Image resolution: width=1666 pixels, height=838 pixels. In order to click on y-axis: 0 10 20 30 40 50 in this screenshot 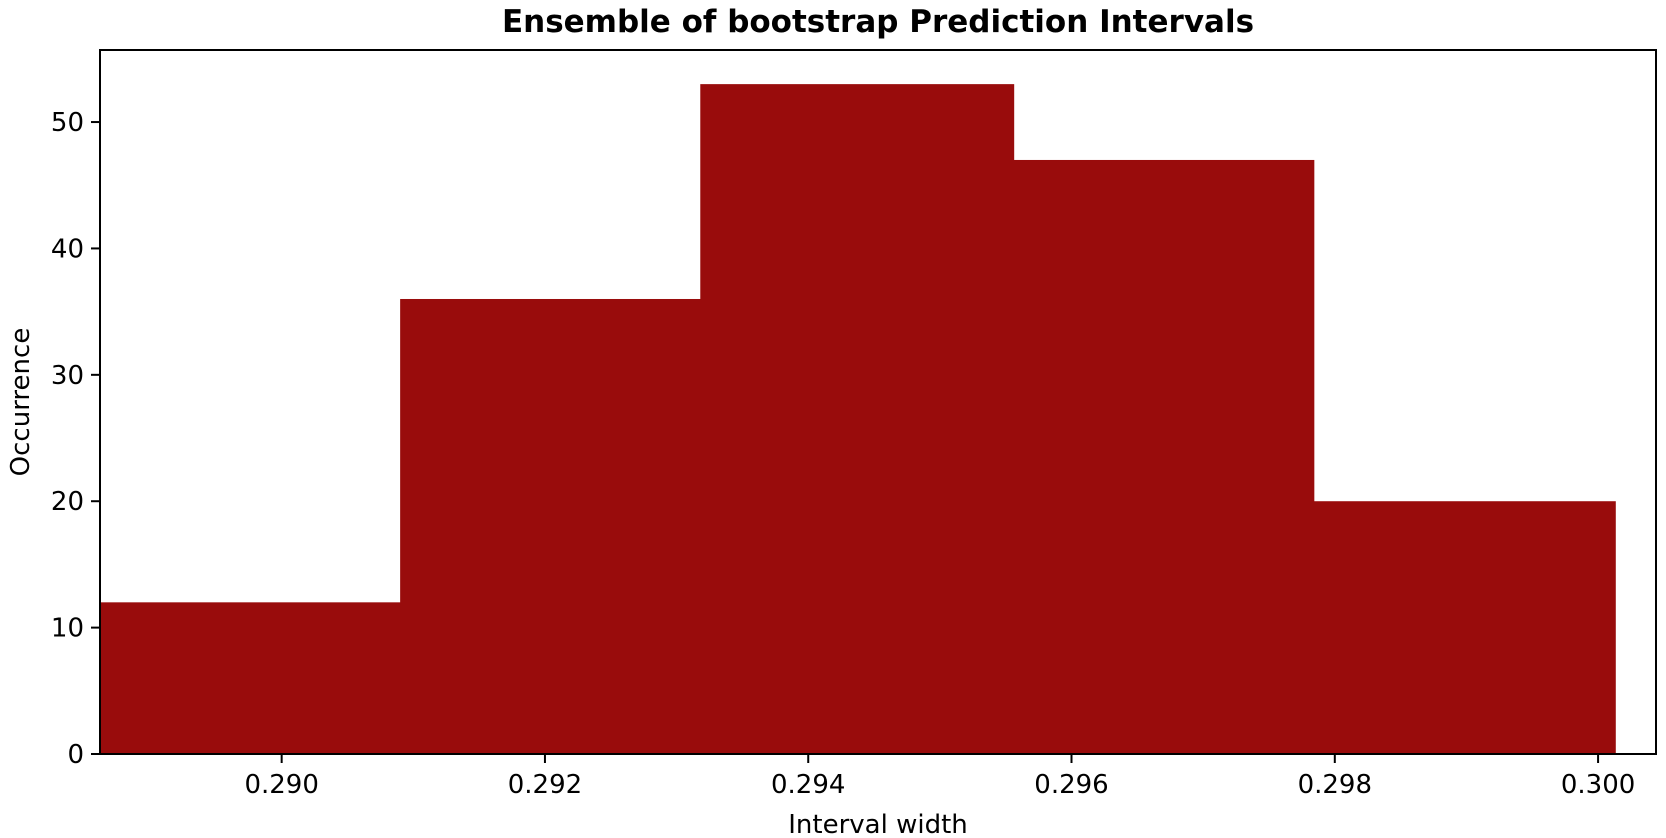, I will do `click(75, 439)`.